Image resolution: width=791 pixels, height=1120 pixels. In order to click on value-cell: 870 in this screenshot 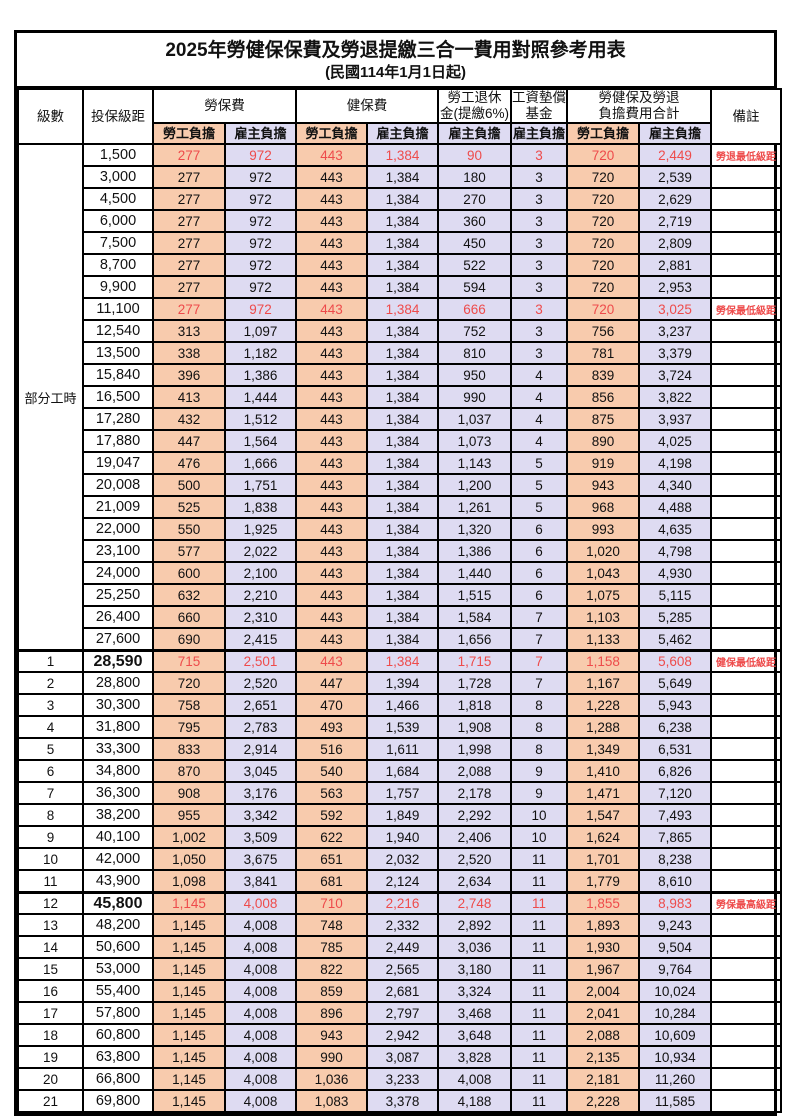, I will do `click(189, 771)`.